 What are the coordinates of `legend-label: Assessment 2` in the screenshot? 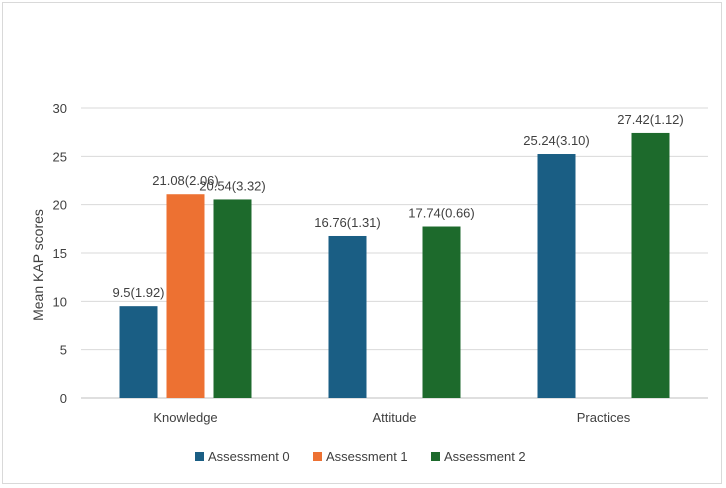 It's located at (485, 456).